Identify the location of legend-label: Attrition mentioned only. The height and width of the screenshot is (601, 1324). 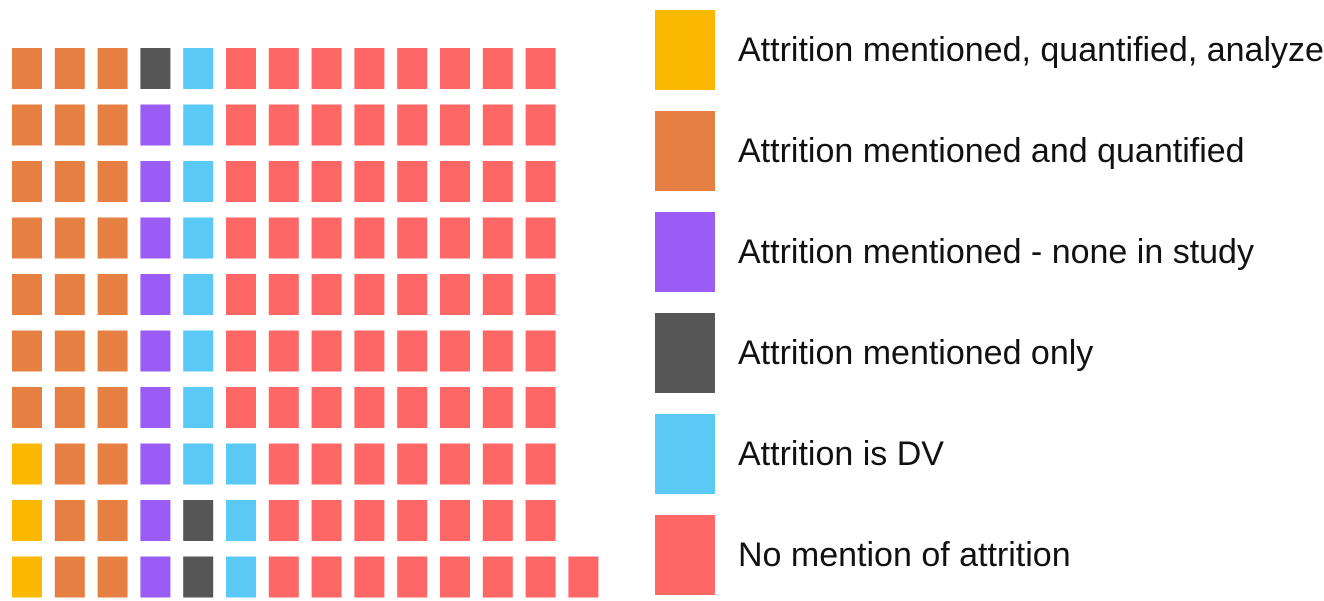
(915, 353).